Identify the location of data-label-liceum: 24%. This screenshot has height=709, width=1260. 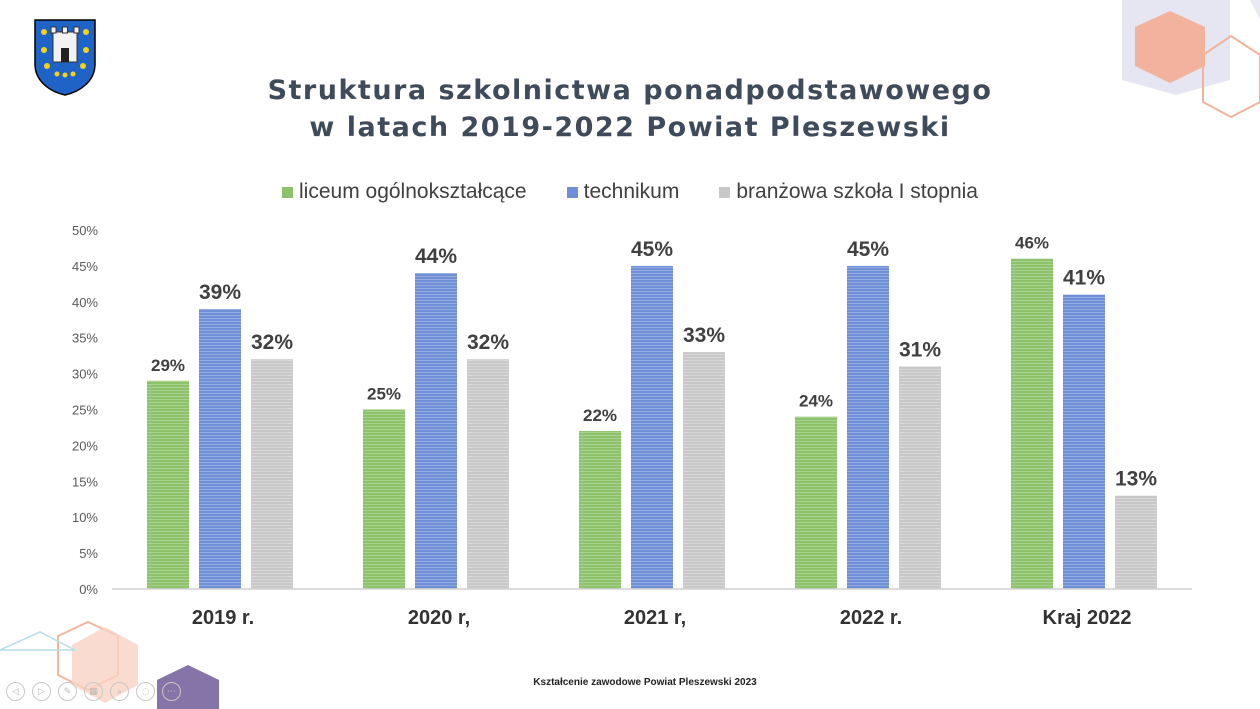
(816, 401).